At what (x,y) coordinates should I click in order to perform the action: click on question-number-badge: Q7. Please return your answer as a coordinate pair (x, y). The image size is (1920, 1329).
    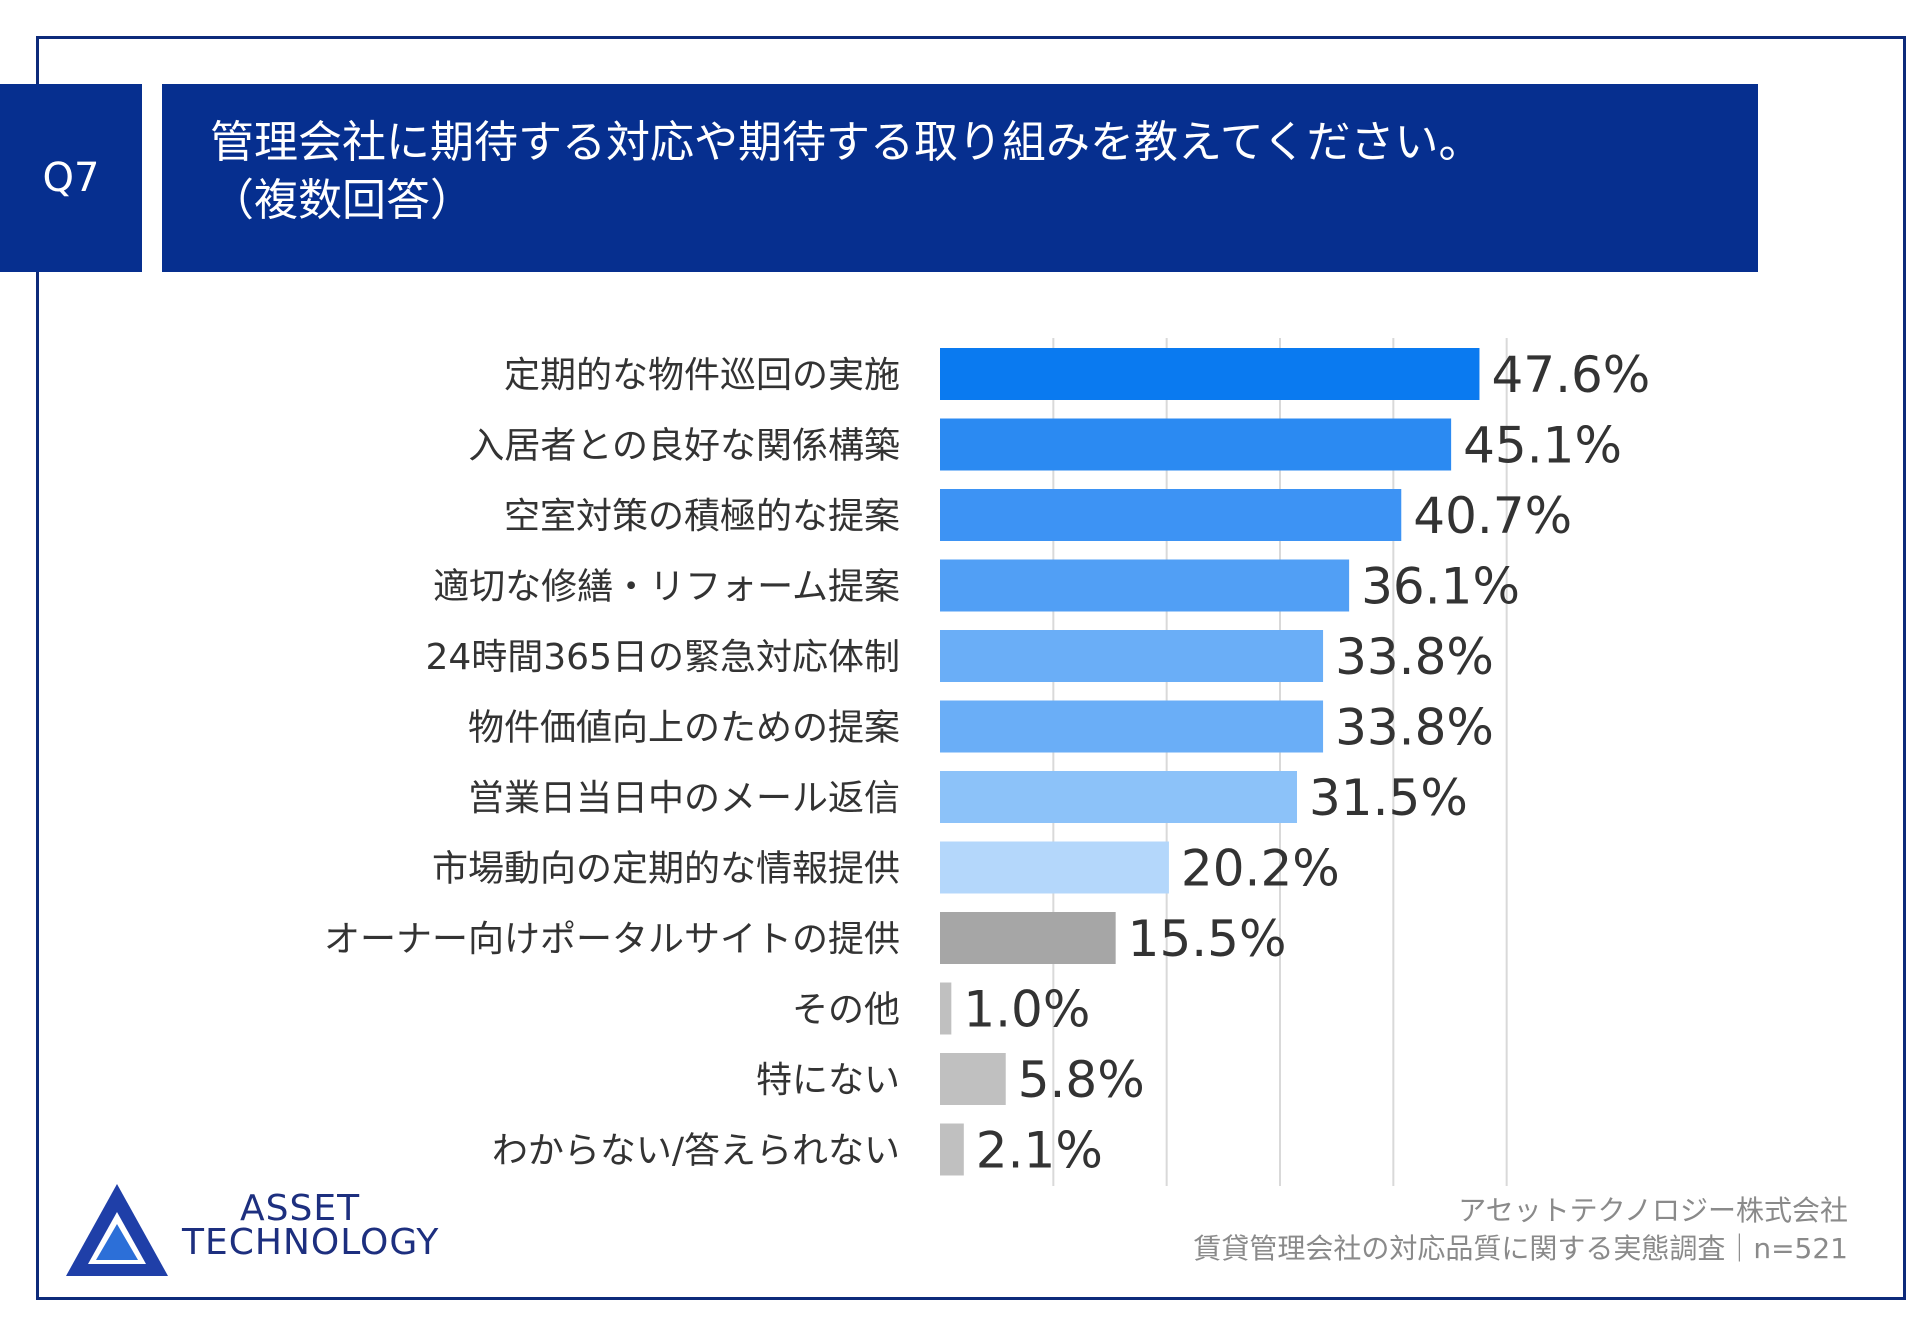
    Looking at the image, I should click on (71, 178).